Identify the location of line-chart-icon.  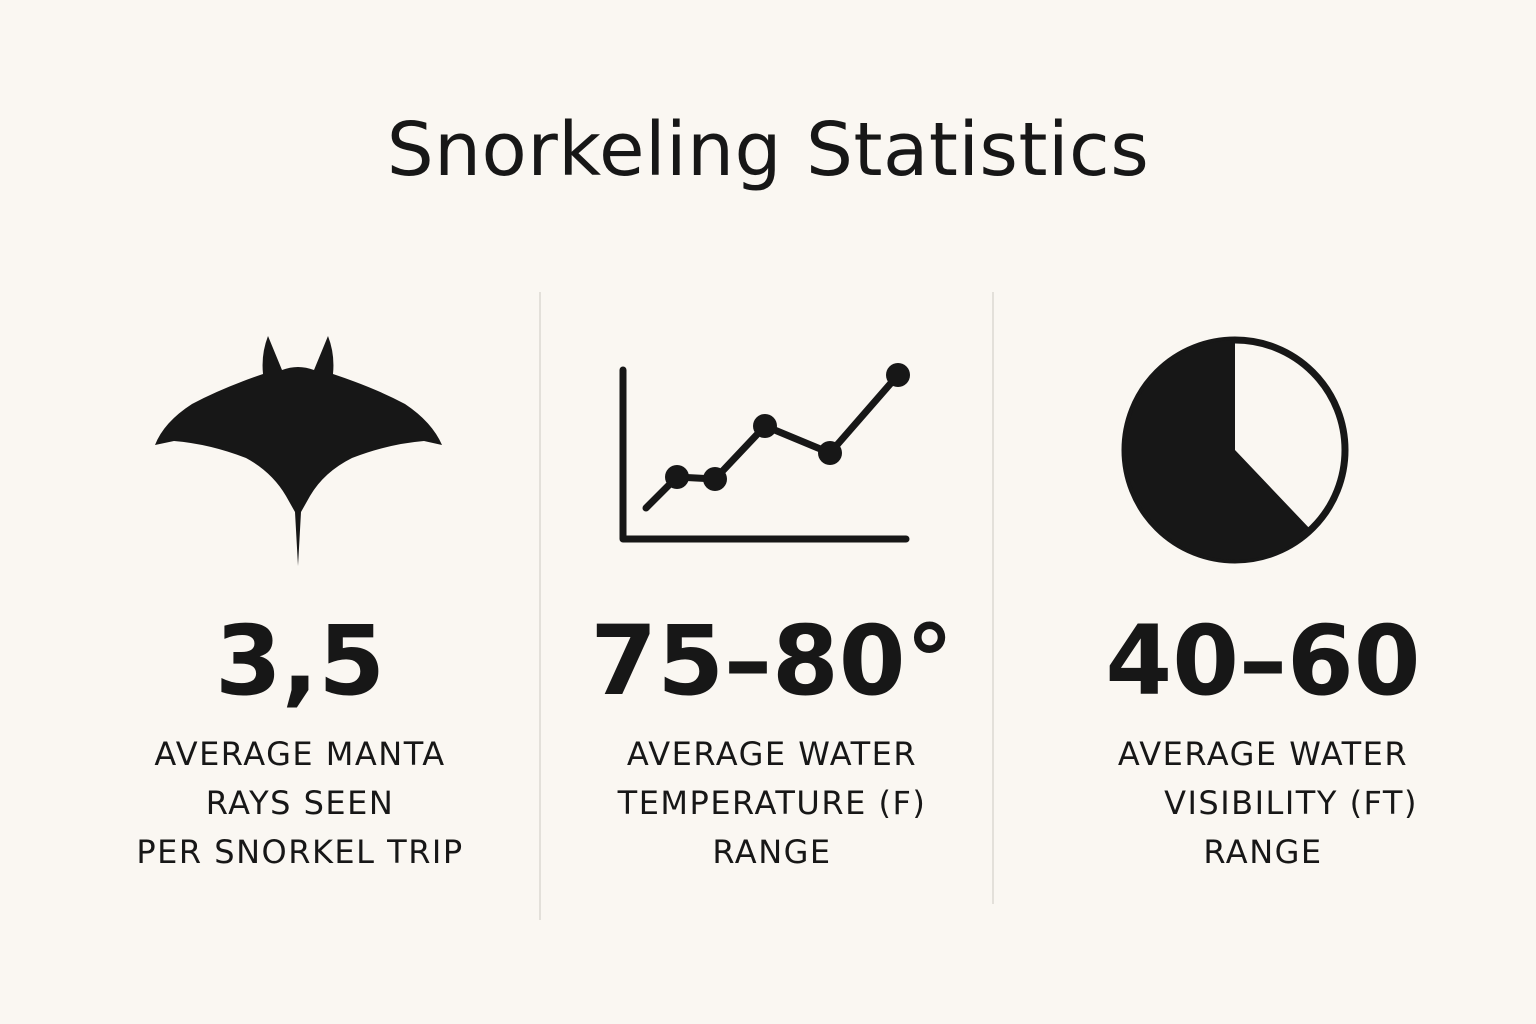
(764, 453).